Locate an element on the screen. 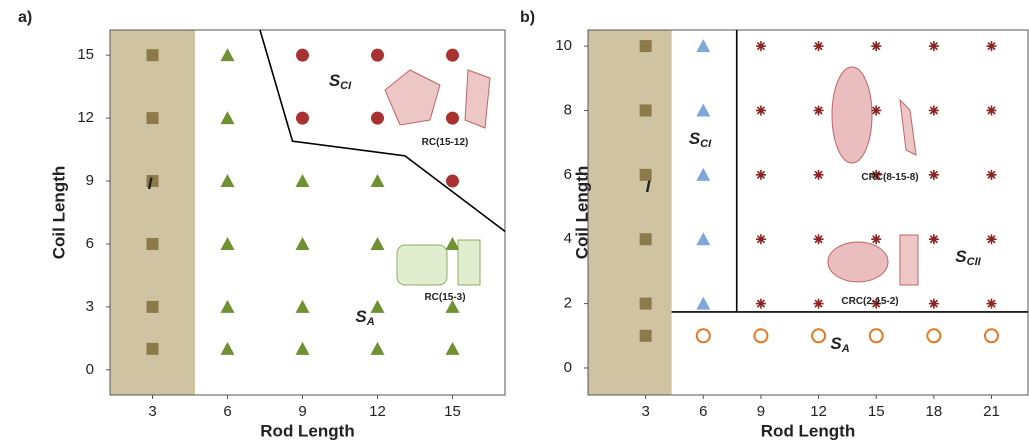 Image resolution: width=1029 pixels, height=443 pixels. y-tick-label: 15 is located at coordinates (85, 54).